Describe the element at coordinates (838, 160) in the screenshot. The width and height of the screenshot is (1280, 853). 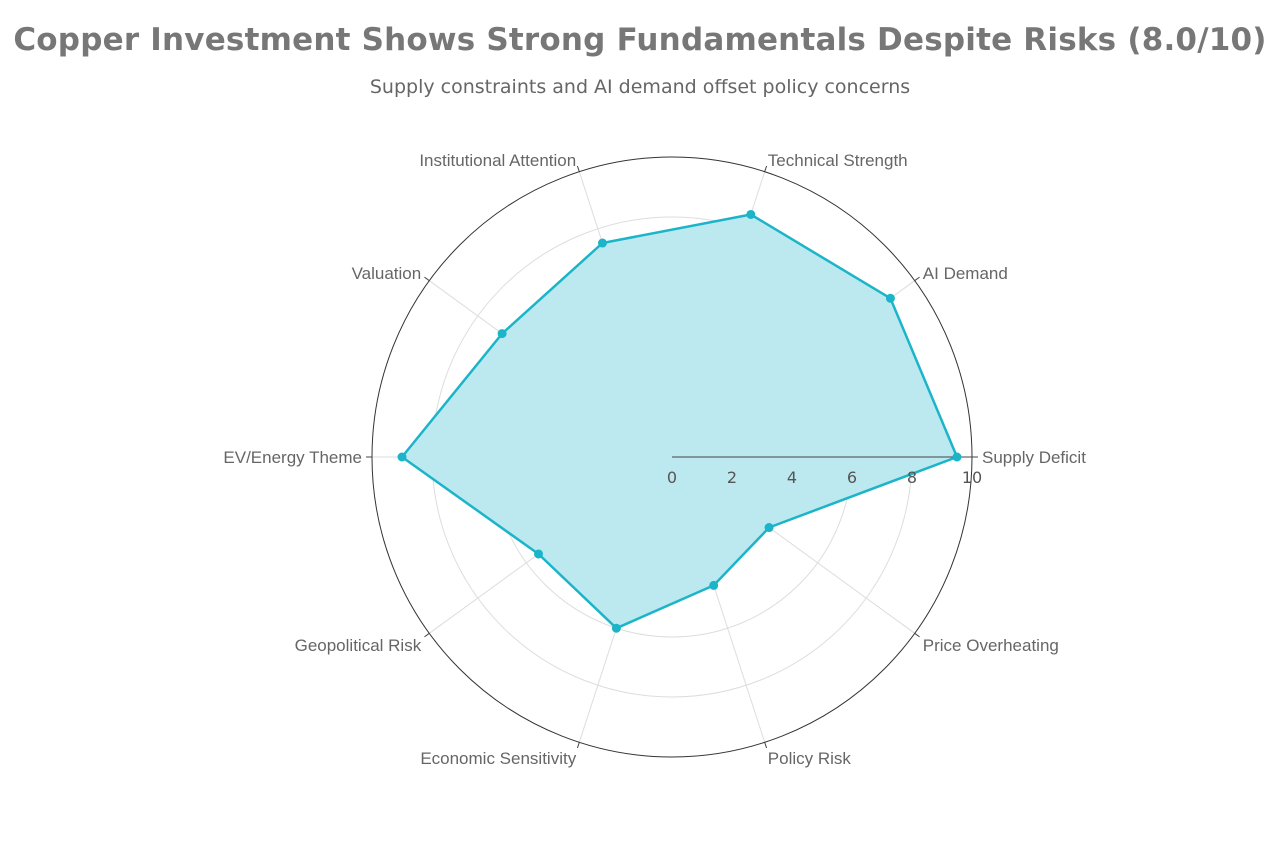
I see `category-label: Technical Strength` at that location.